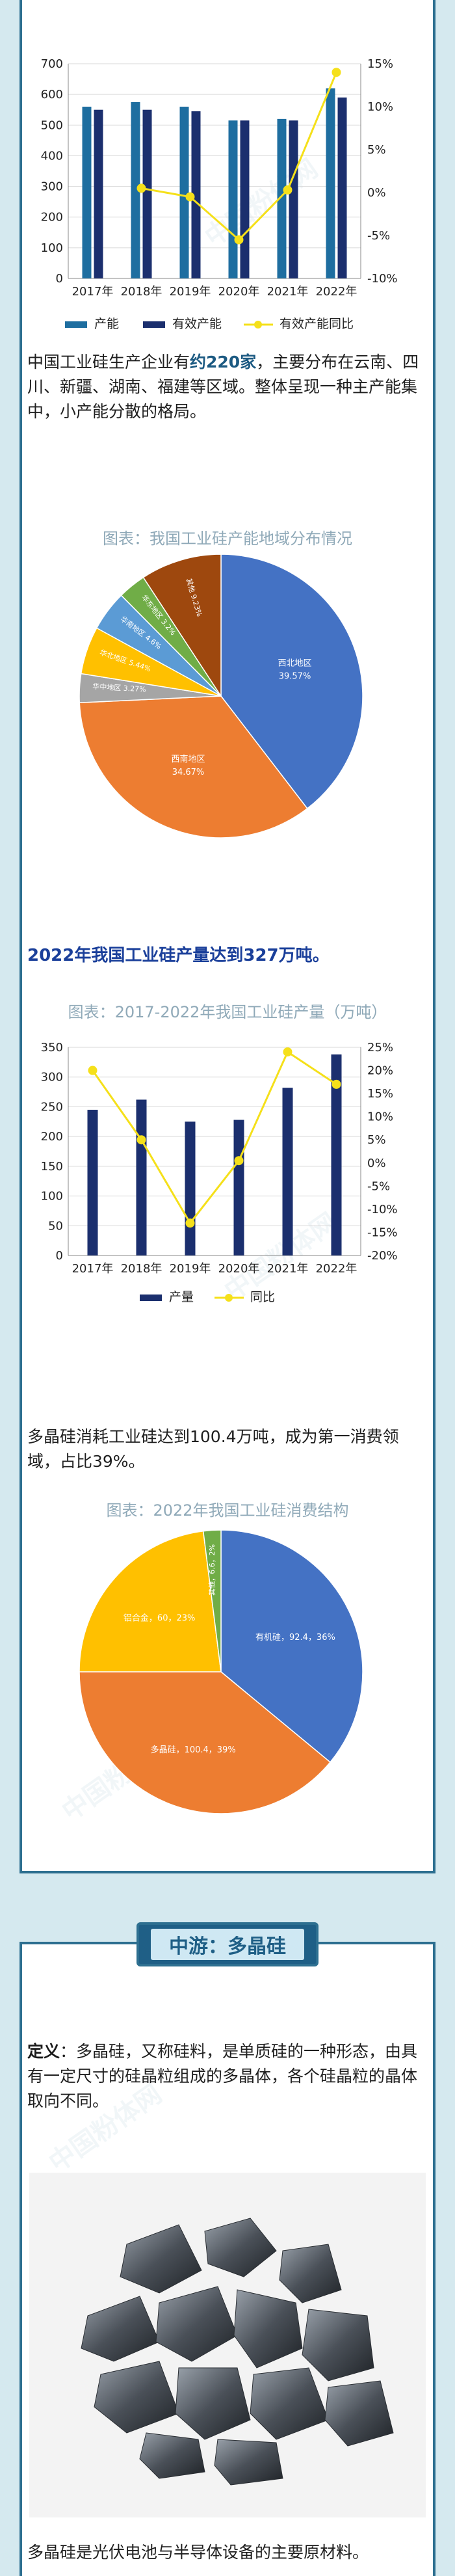 The width and height of the screenshot is (455, 2576). I want to click on y-tick-label: 700, so click(52, 64).